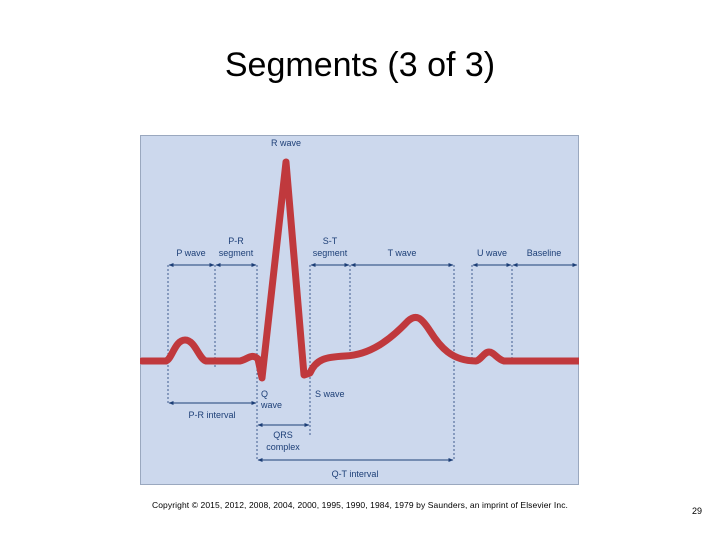  Describe the element at coordinates (264, 394) in the screenshot. I see `label-q-wave-line1: Q` at that location.